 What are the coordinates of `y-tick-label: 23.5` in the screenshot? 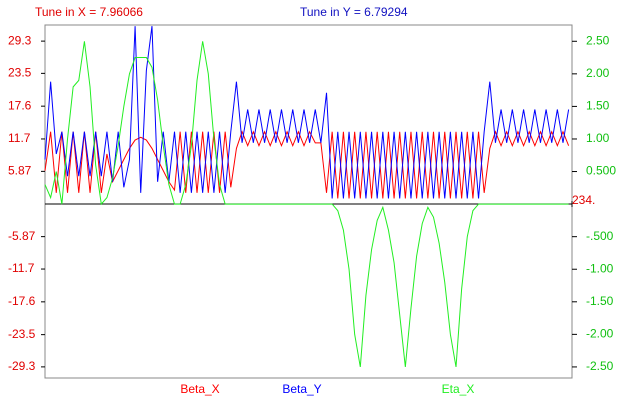 It's located at (20, 73).